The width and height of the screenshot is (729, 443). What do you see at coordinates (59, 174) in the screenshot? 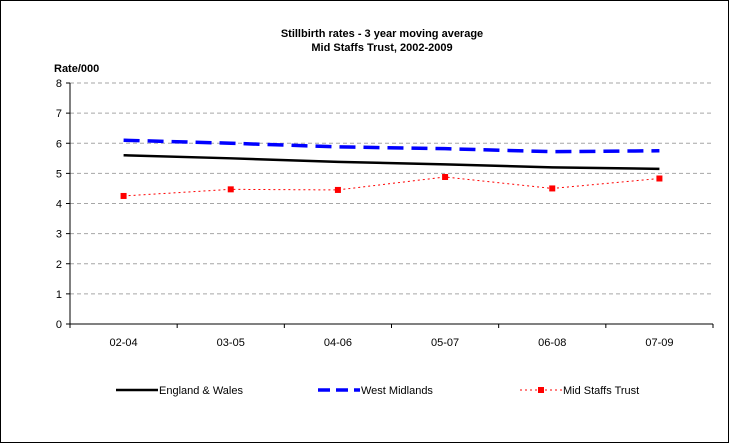
I see `y-tick-label: 5` at bounding box center [59, 174].